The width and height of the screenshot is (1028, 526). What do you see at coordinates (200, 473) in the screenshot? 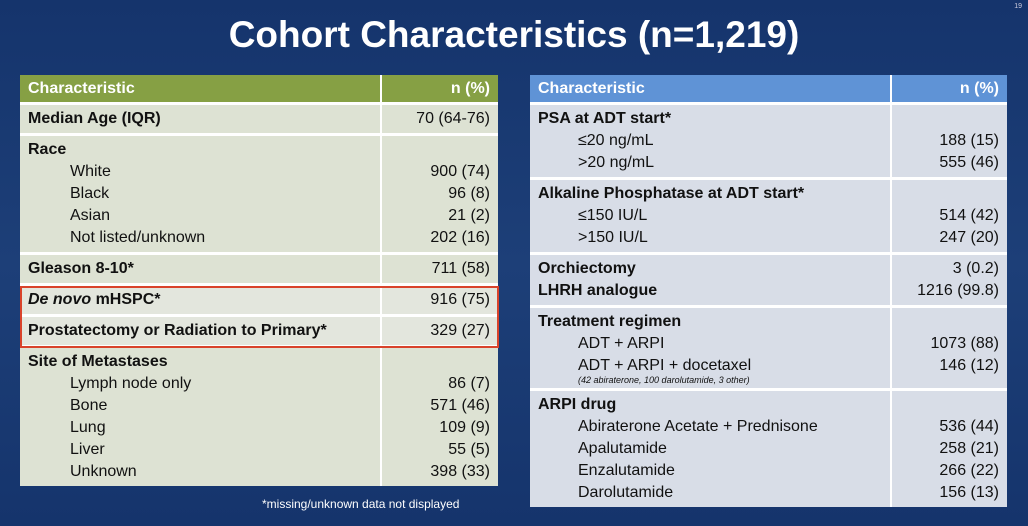
I see `row-label: Unknown` at bounding box center [200, 473].